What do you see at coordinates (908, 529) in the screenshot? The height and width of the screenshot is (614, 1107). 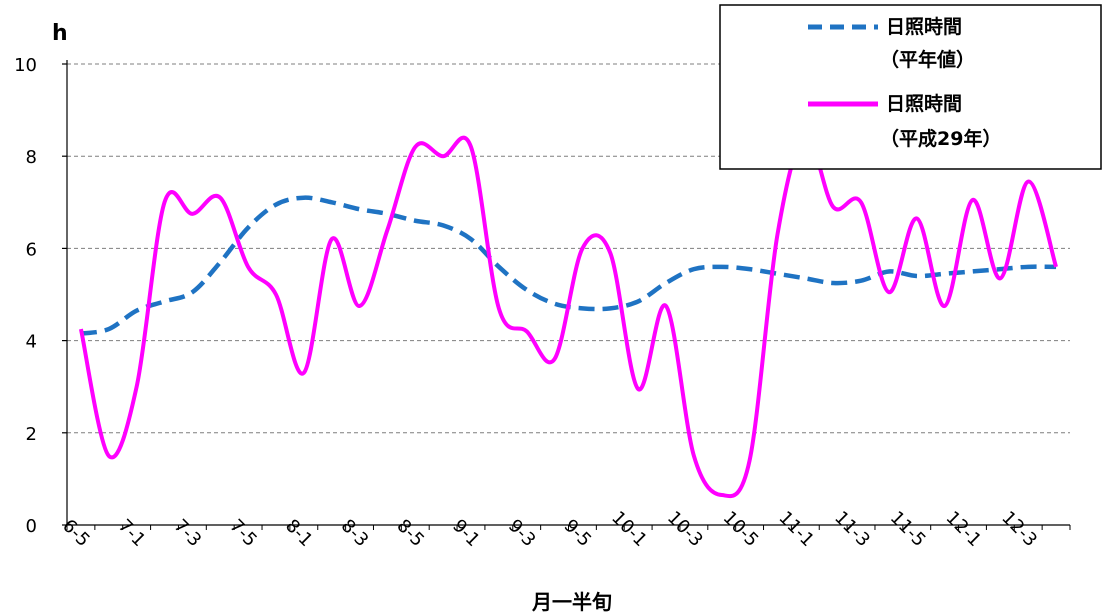 I see `x-tick-label: 11-5` at bounding box center [908, 529].